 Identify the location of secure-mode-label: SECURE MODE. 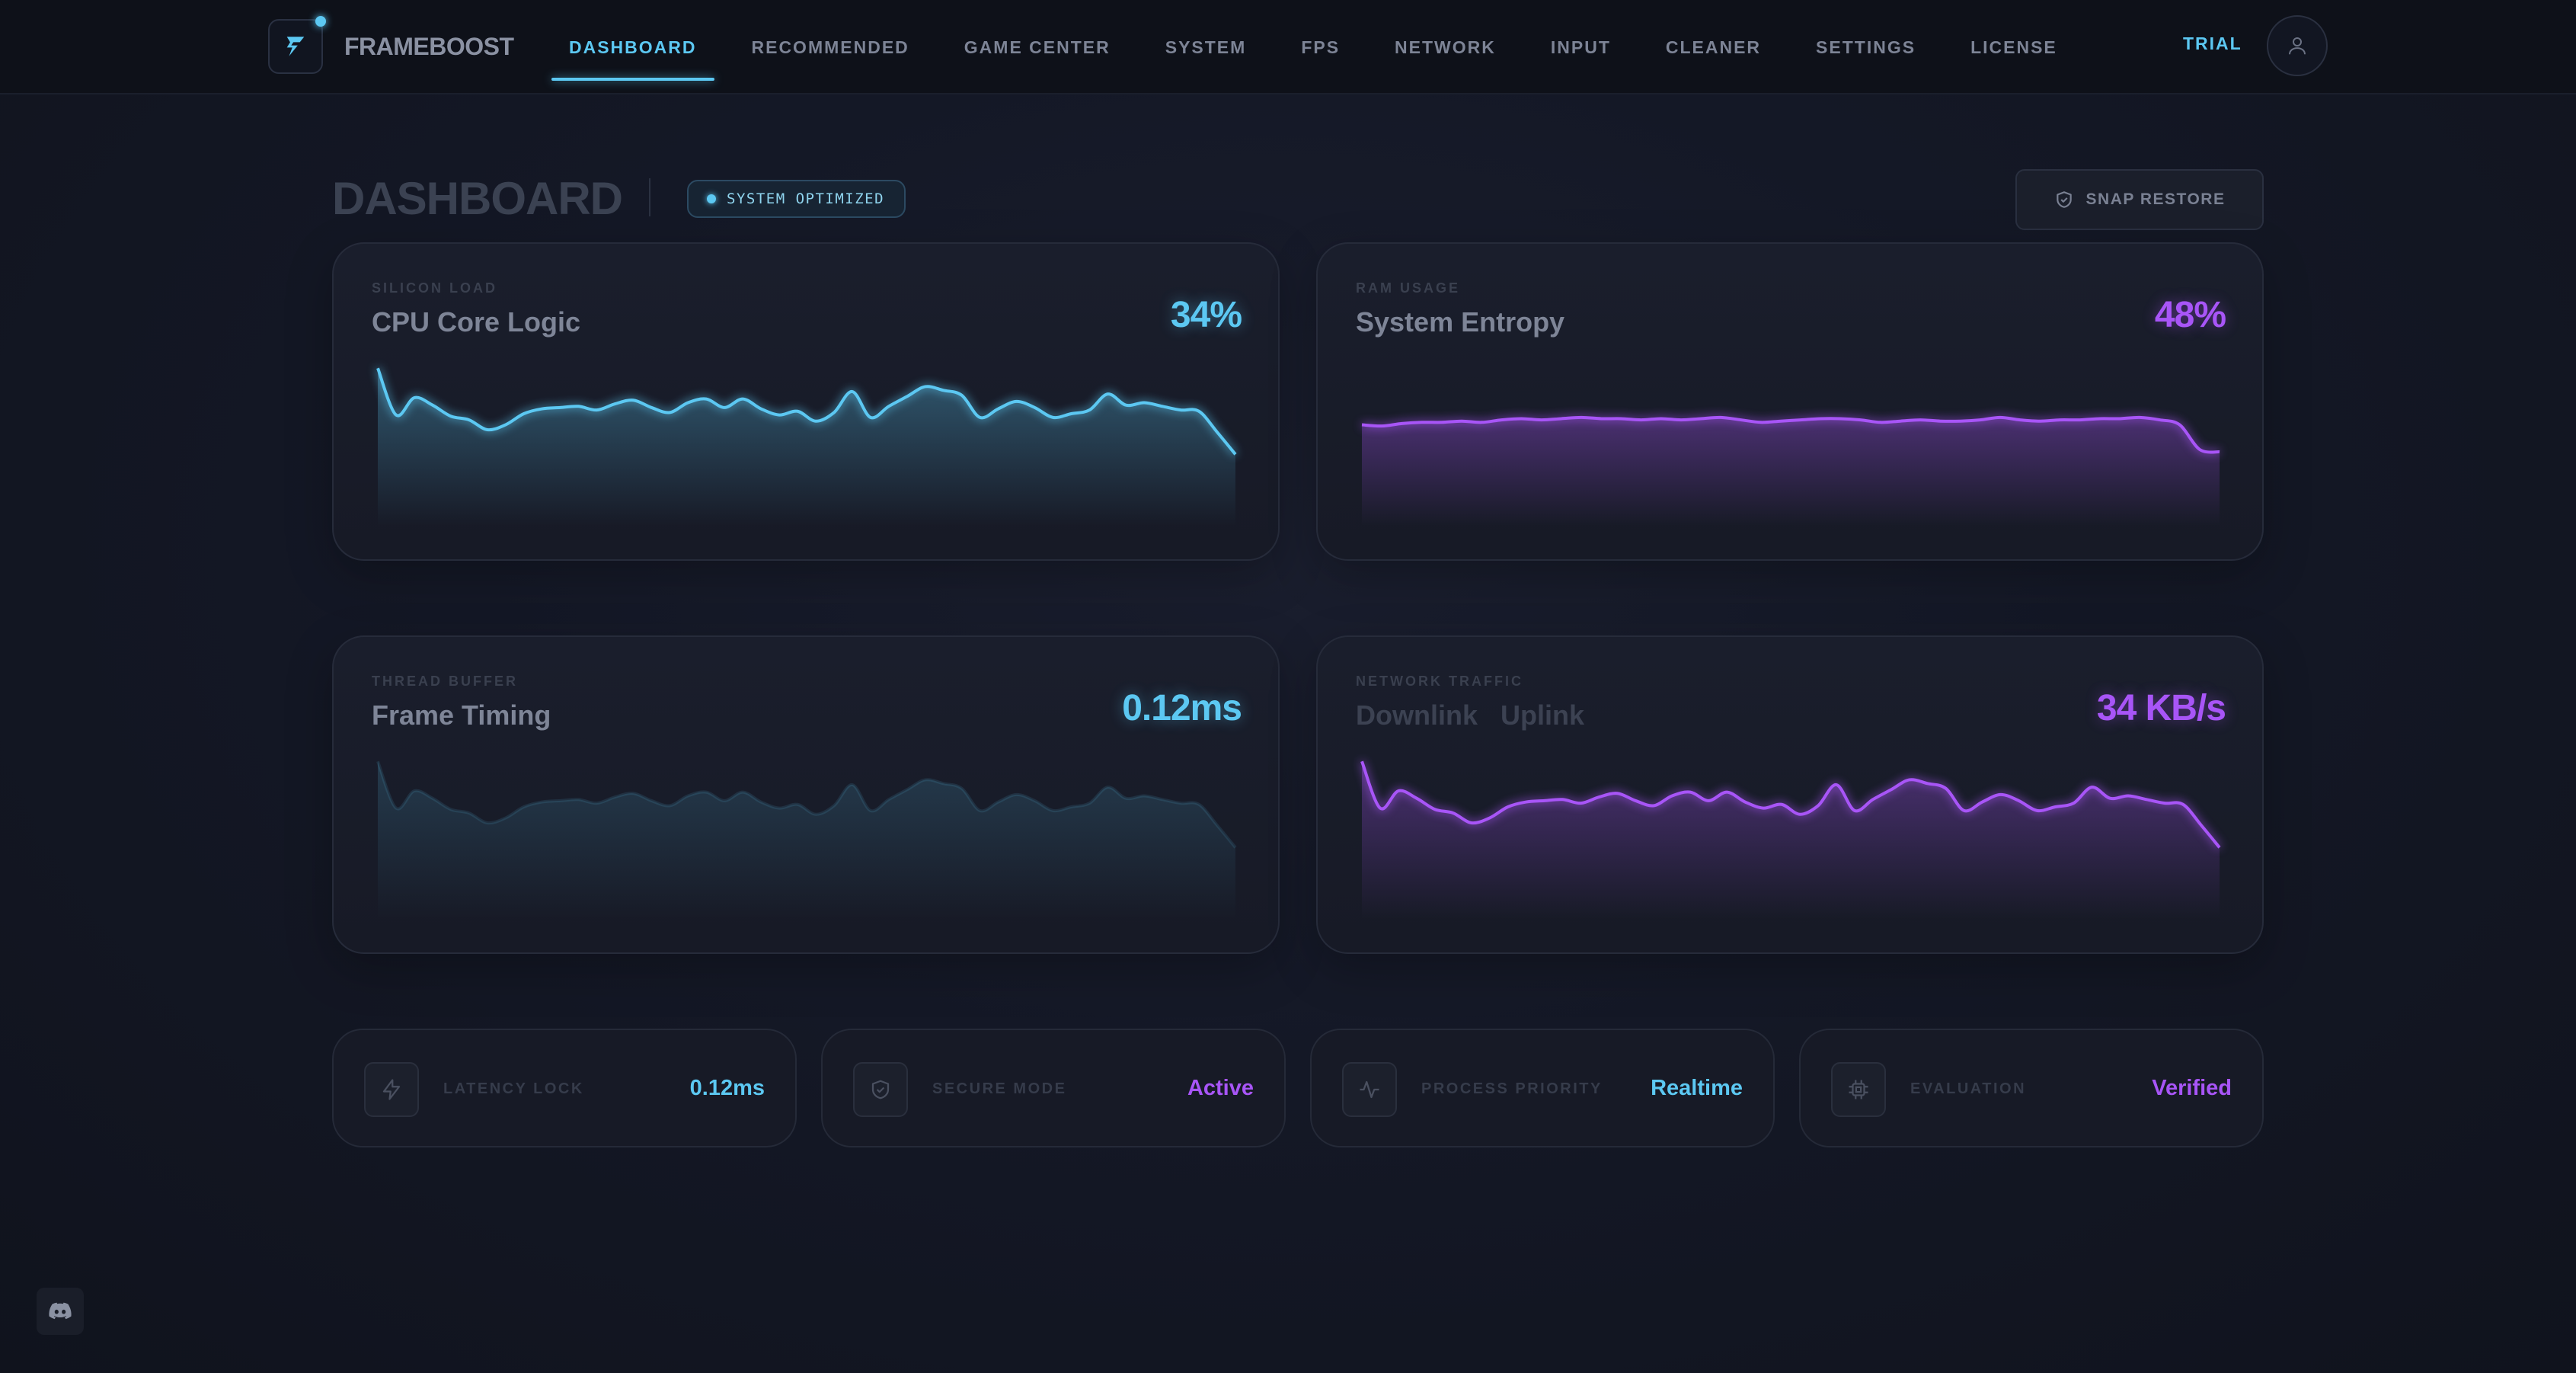
(999, 1088).